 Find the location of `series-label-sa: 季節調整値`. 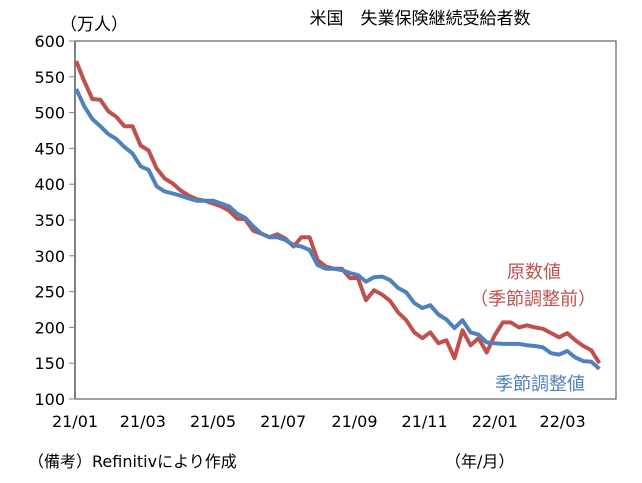

series-label-sa: 季節調整値 is located at coordinates (540, 384).